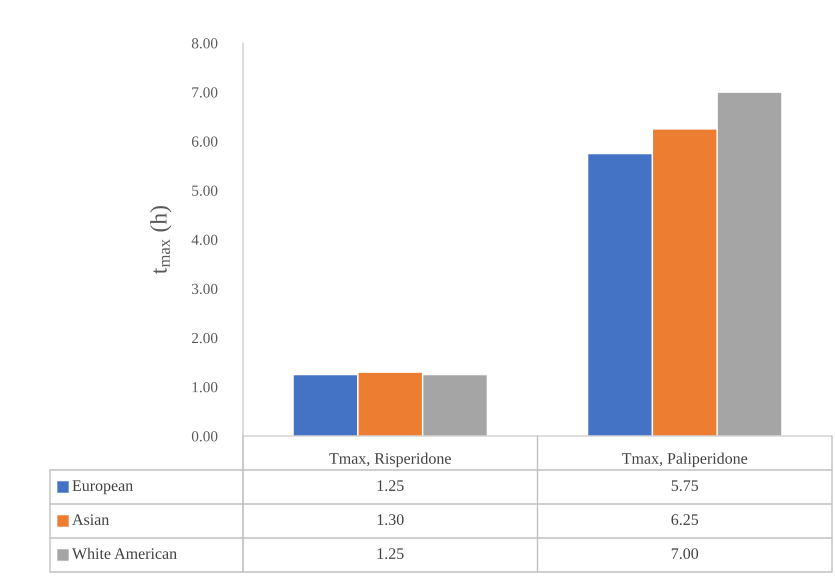 Image resolution: width=835 pixels, height=583 pixels. What do you see at coordinates (91, 519) in the screenshot?
I see `legend-label: Asian` at bounding box center [91, 519].